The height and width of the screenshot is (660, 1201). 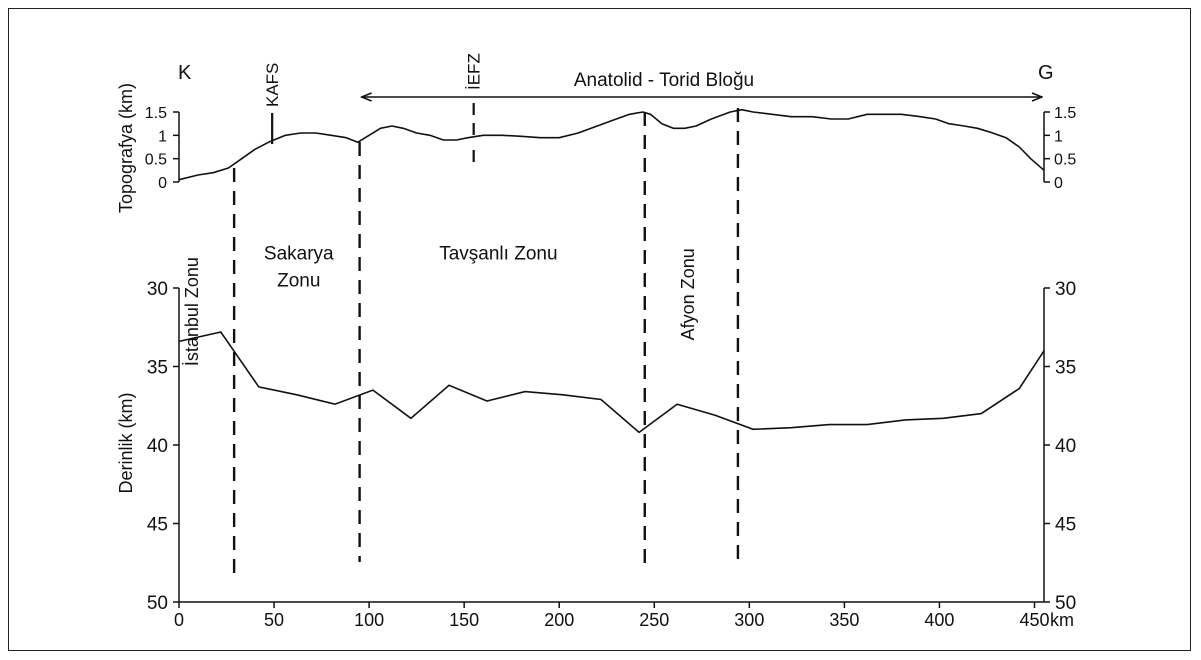 I want to click on x-tick-label: 50, so click(x=274, y=620).